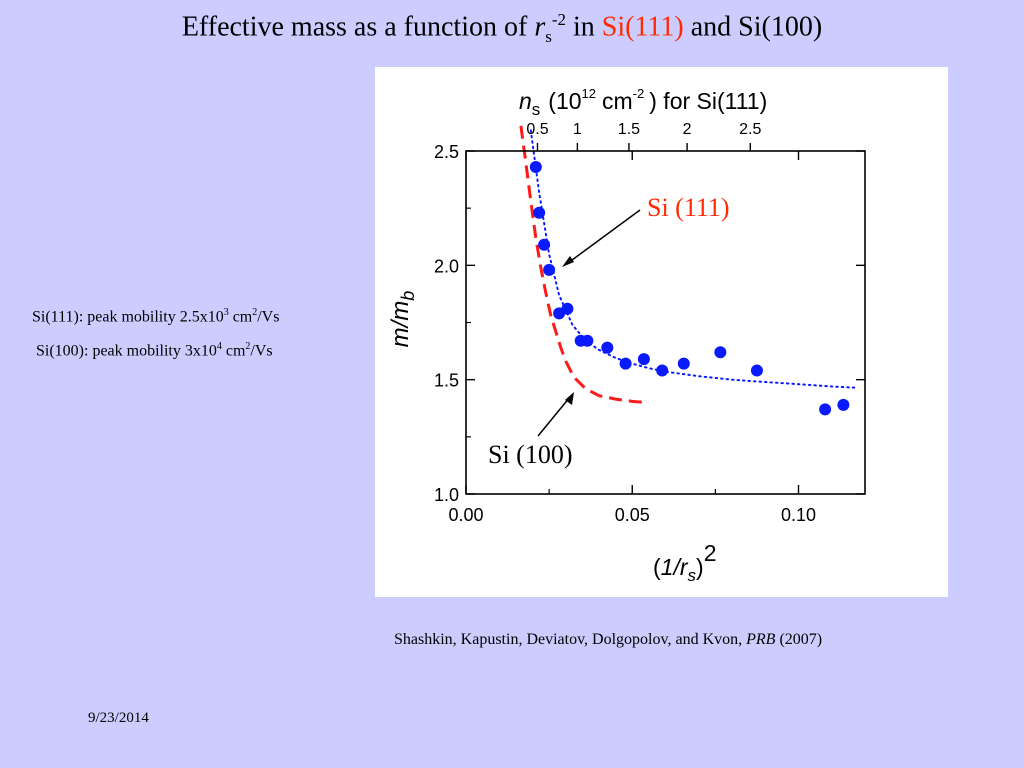 Image resolution: width=1024 pixels, height=768 pixels. I want to click on note1-prefix: Si(111): peak mobility 2.5x10, so click(128, 317).